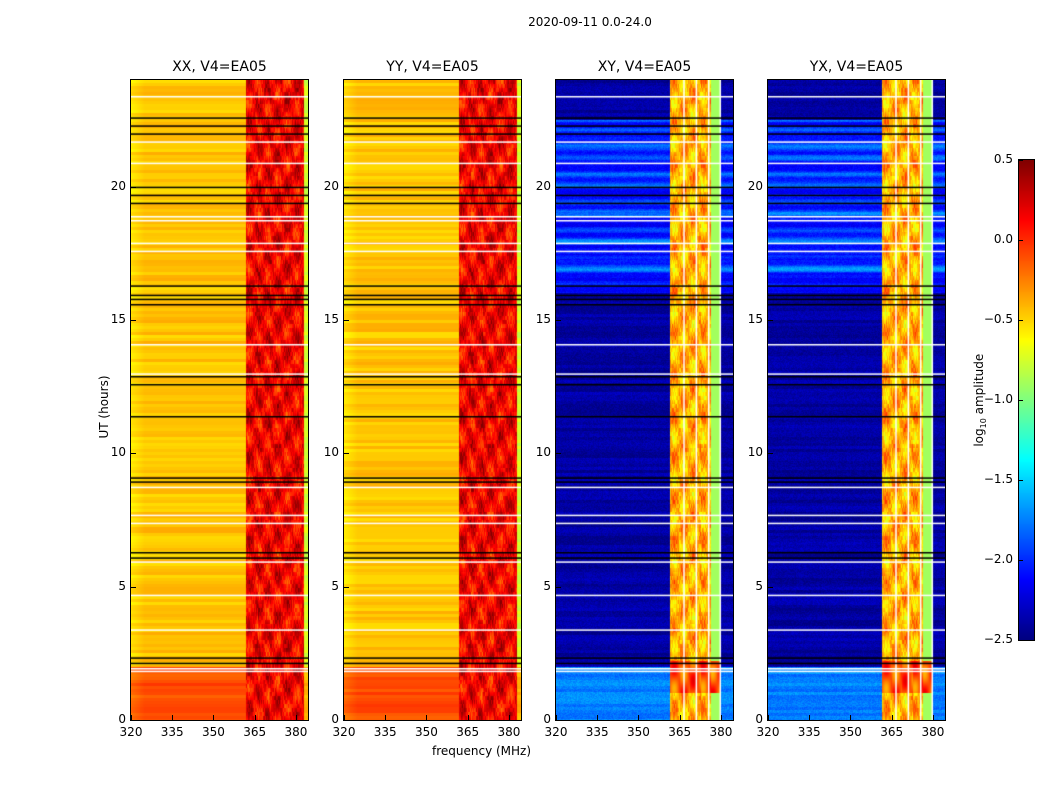 The image size is (1050, 800). Describe the element at coordinates (590, 22) in the screenshot. I see `figure-title: 2020-09-11 0.0-24.0` at that location.